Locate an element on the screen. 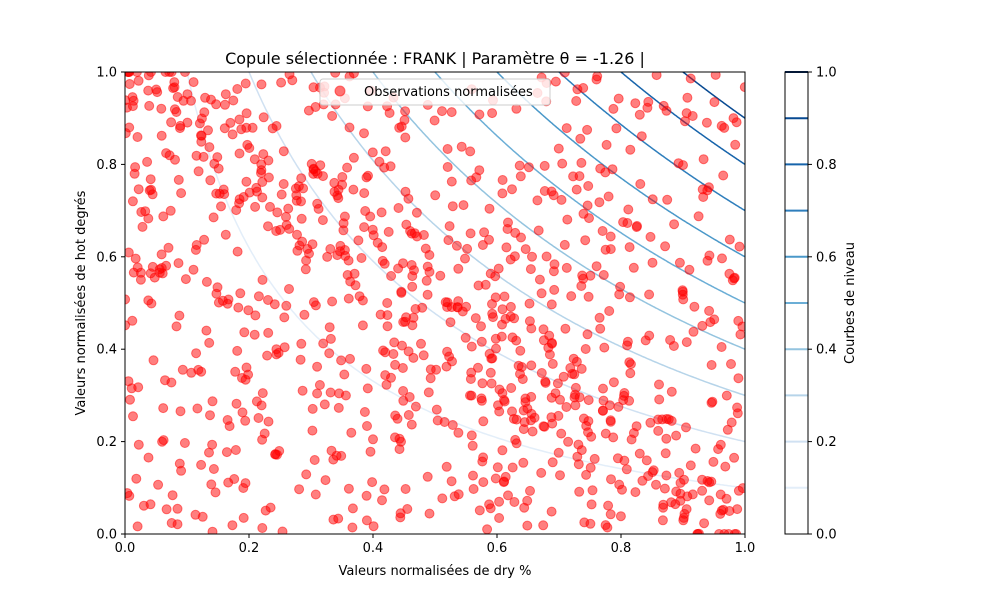 The image size is (1000, 600). colorbar-tick-label: 1.0 is located at coordinates (826, 73).